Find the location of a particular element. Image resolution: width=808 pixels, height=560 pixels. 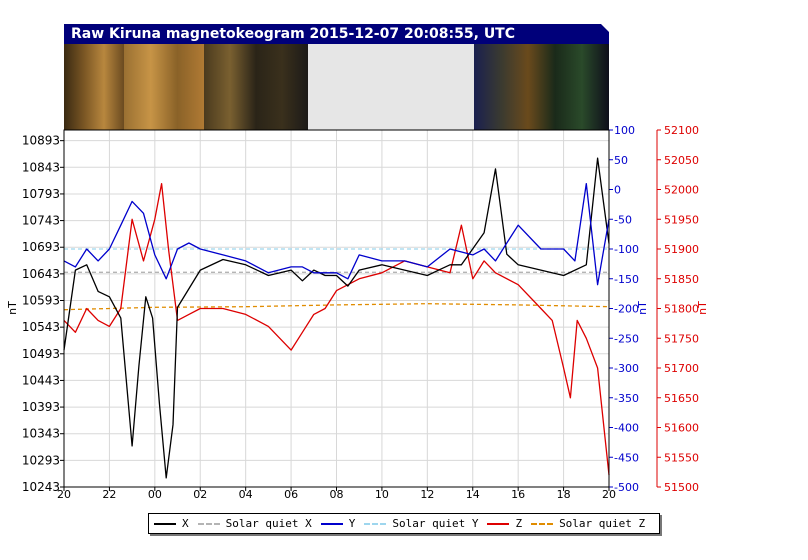

y-right2-tick-label: 52100 is located at coordinates (681, 130).